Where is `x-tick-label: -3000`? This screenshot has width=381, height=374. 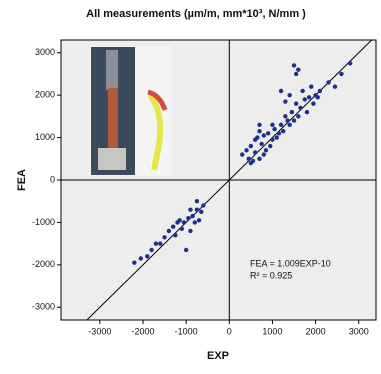 x-tick-label: -3000 is located at coordinates (99, 331).